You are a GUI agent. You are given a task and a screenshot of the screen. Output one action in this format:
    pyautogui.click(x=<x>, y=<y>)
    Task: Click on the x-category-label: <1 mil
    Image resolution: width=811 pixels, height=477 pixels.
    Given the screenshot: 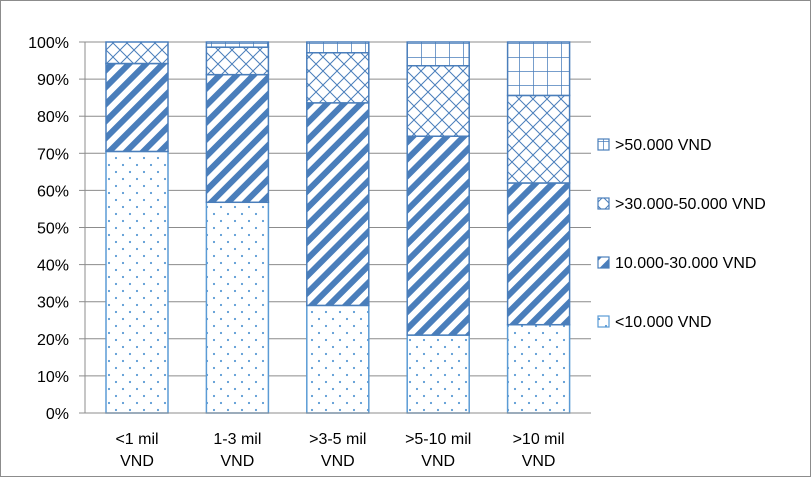 What is the action you would take?
    pyautogui.click(x=136, y=439)
    